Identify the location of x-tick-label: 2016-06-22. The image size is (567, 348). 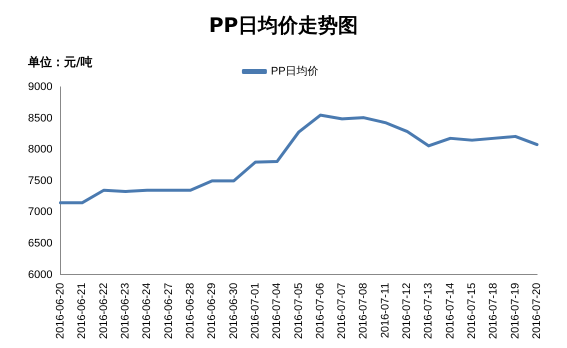
(104, 311).